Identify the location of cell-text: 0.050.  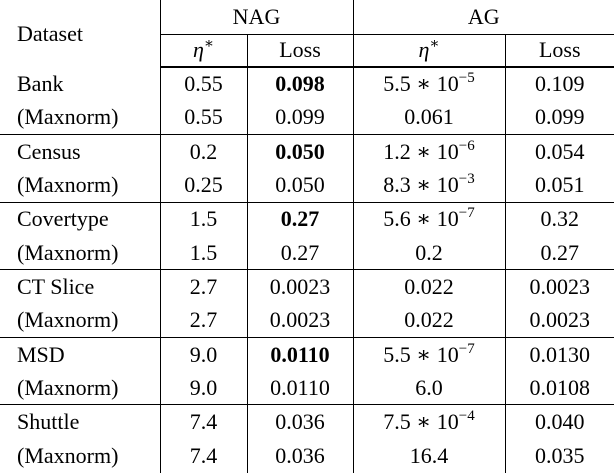
(300, 151).